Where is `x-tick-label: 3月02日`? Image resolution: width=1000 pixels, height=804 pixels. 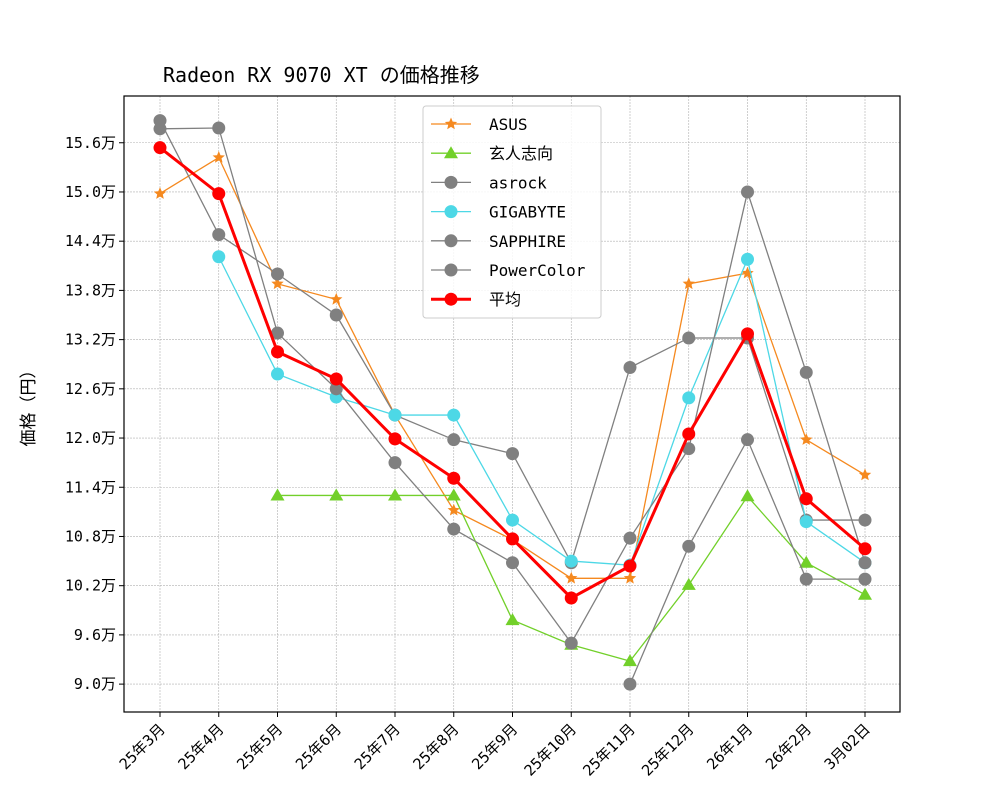
x-tick-label: 3月02日 is located at coordinates (847, 746).